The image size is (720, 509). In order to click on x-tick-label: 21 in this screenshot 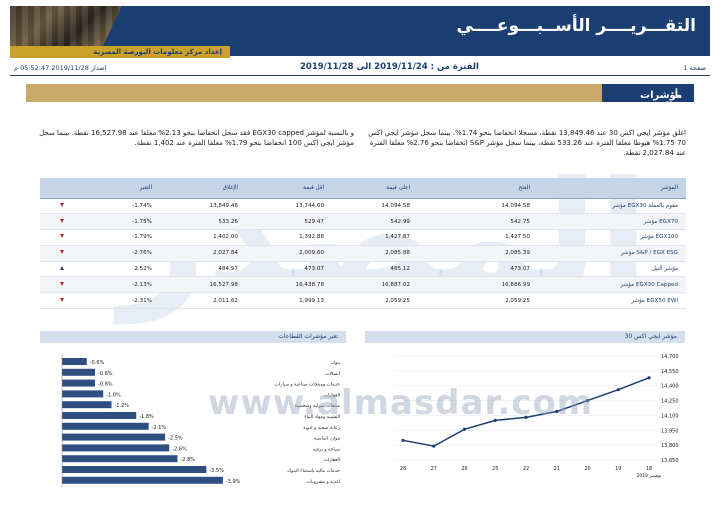, I will do `click(557, 469)`.